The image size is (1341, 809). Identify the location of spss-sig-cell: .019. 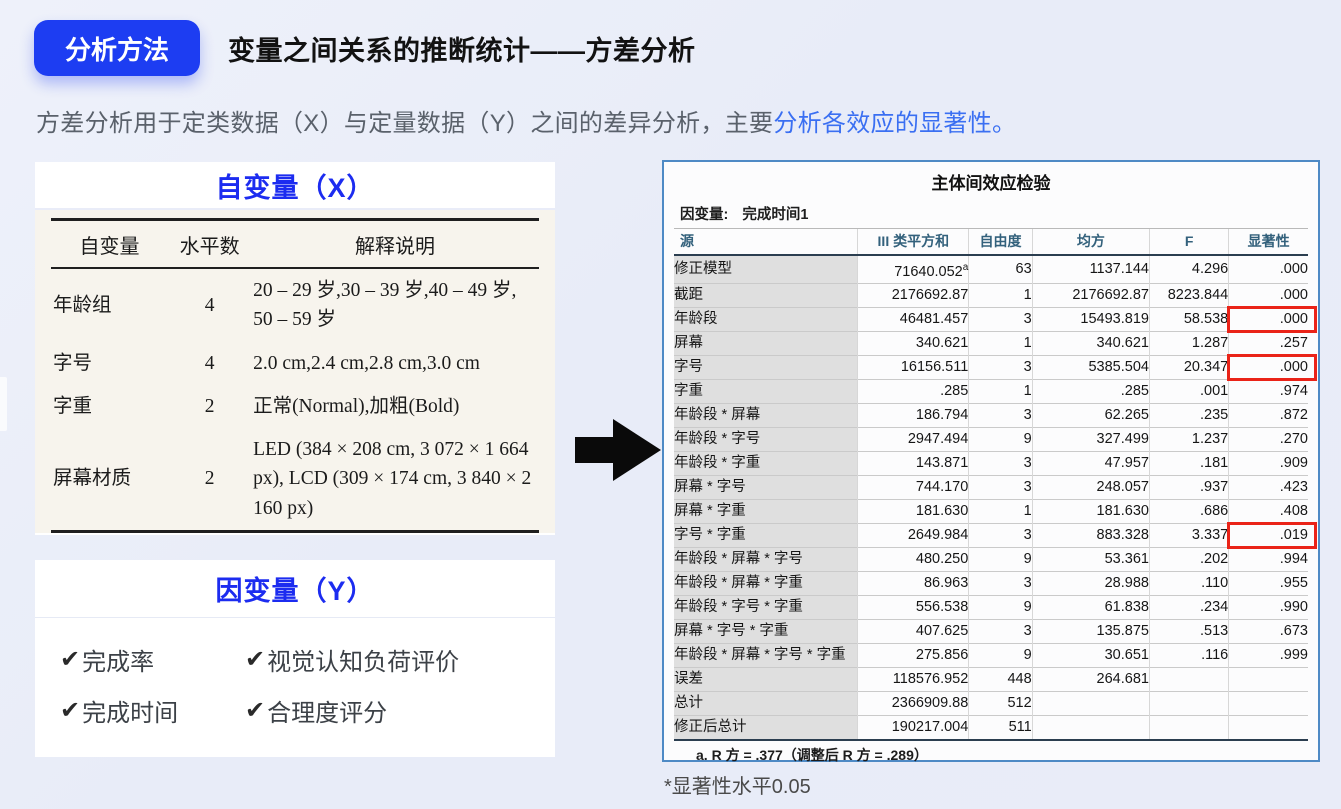
(1272, 536).